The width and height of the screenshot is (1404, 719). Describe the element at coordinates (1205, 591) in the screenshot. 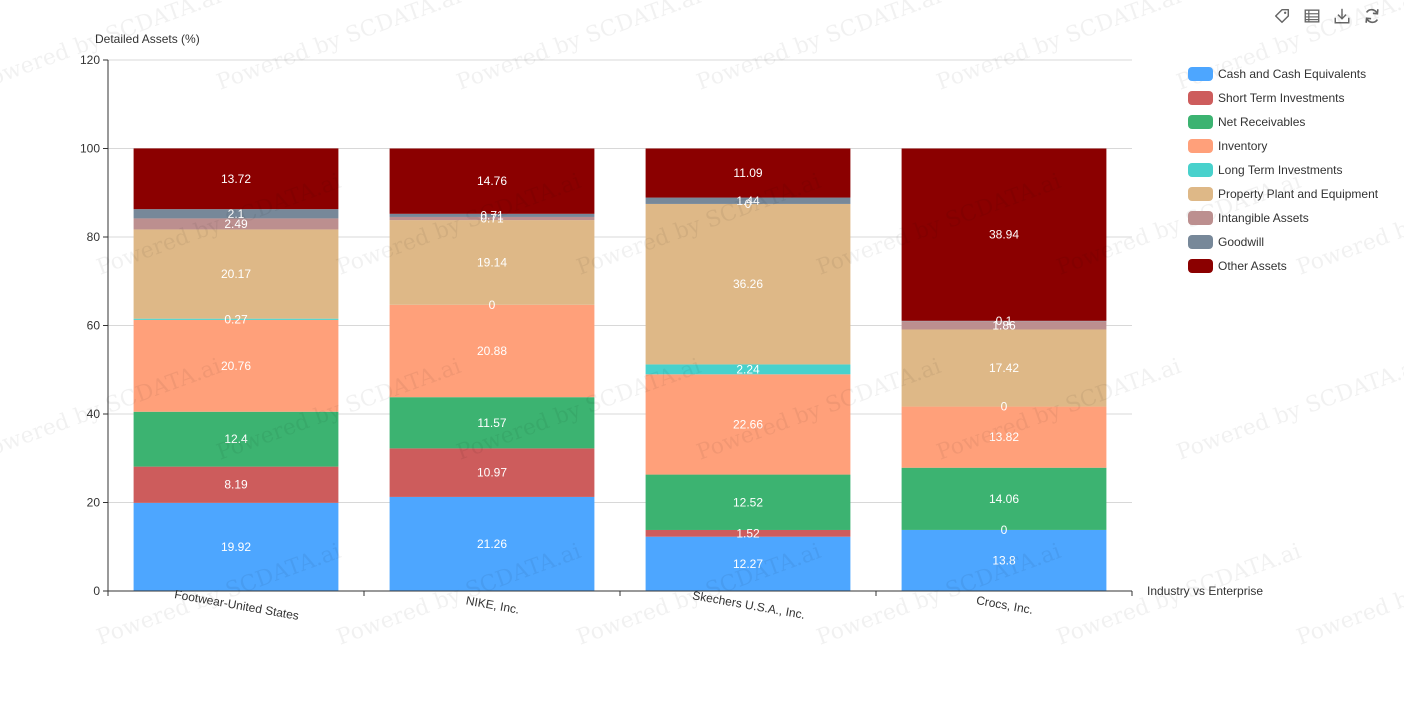

I see `x-axis-title: Industry vs Enterprise` at that location.